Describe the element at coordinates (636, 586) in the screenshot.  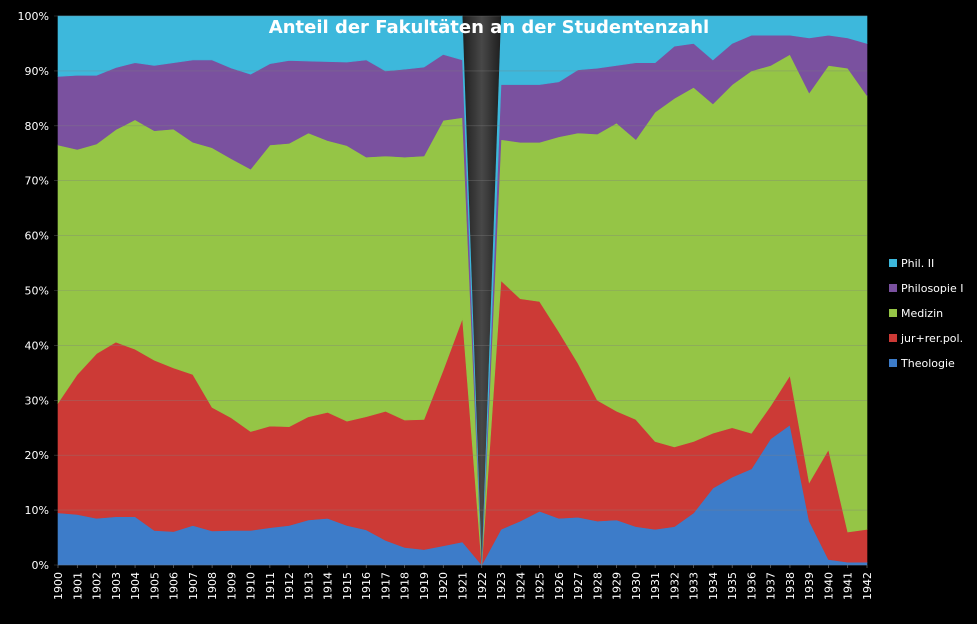
I see `x-tick-label: 1930` at that location.